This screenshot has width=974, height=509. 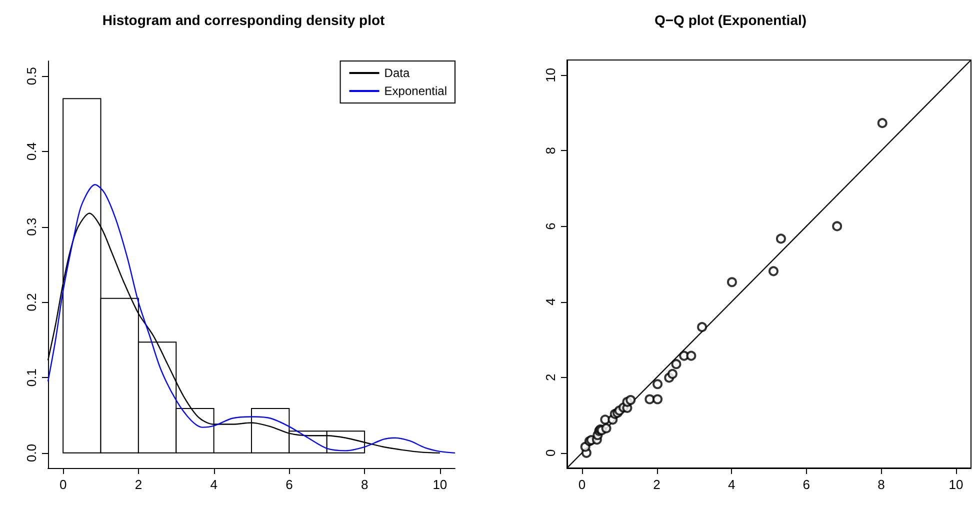 I want to click on y-tick-label: 2, so click(x=550, y=377).